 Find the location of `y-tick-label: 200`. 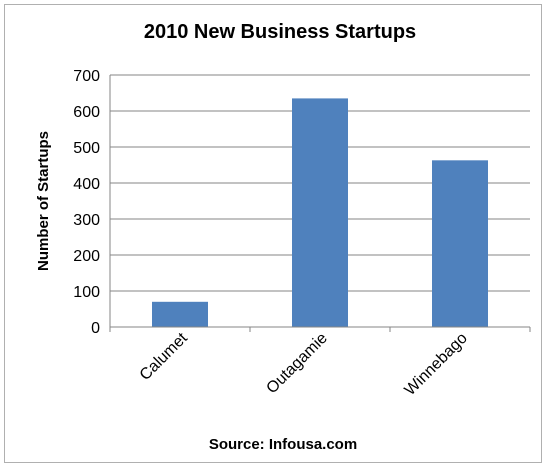

y-tick-label: 200 is located at coordinates (86, 256).